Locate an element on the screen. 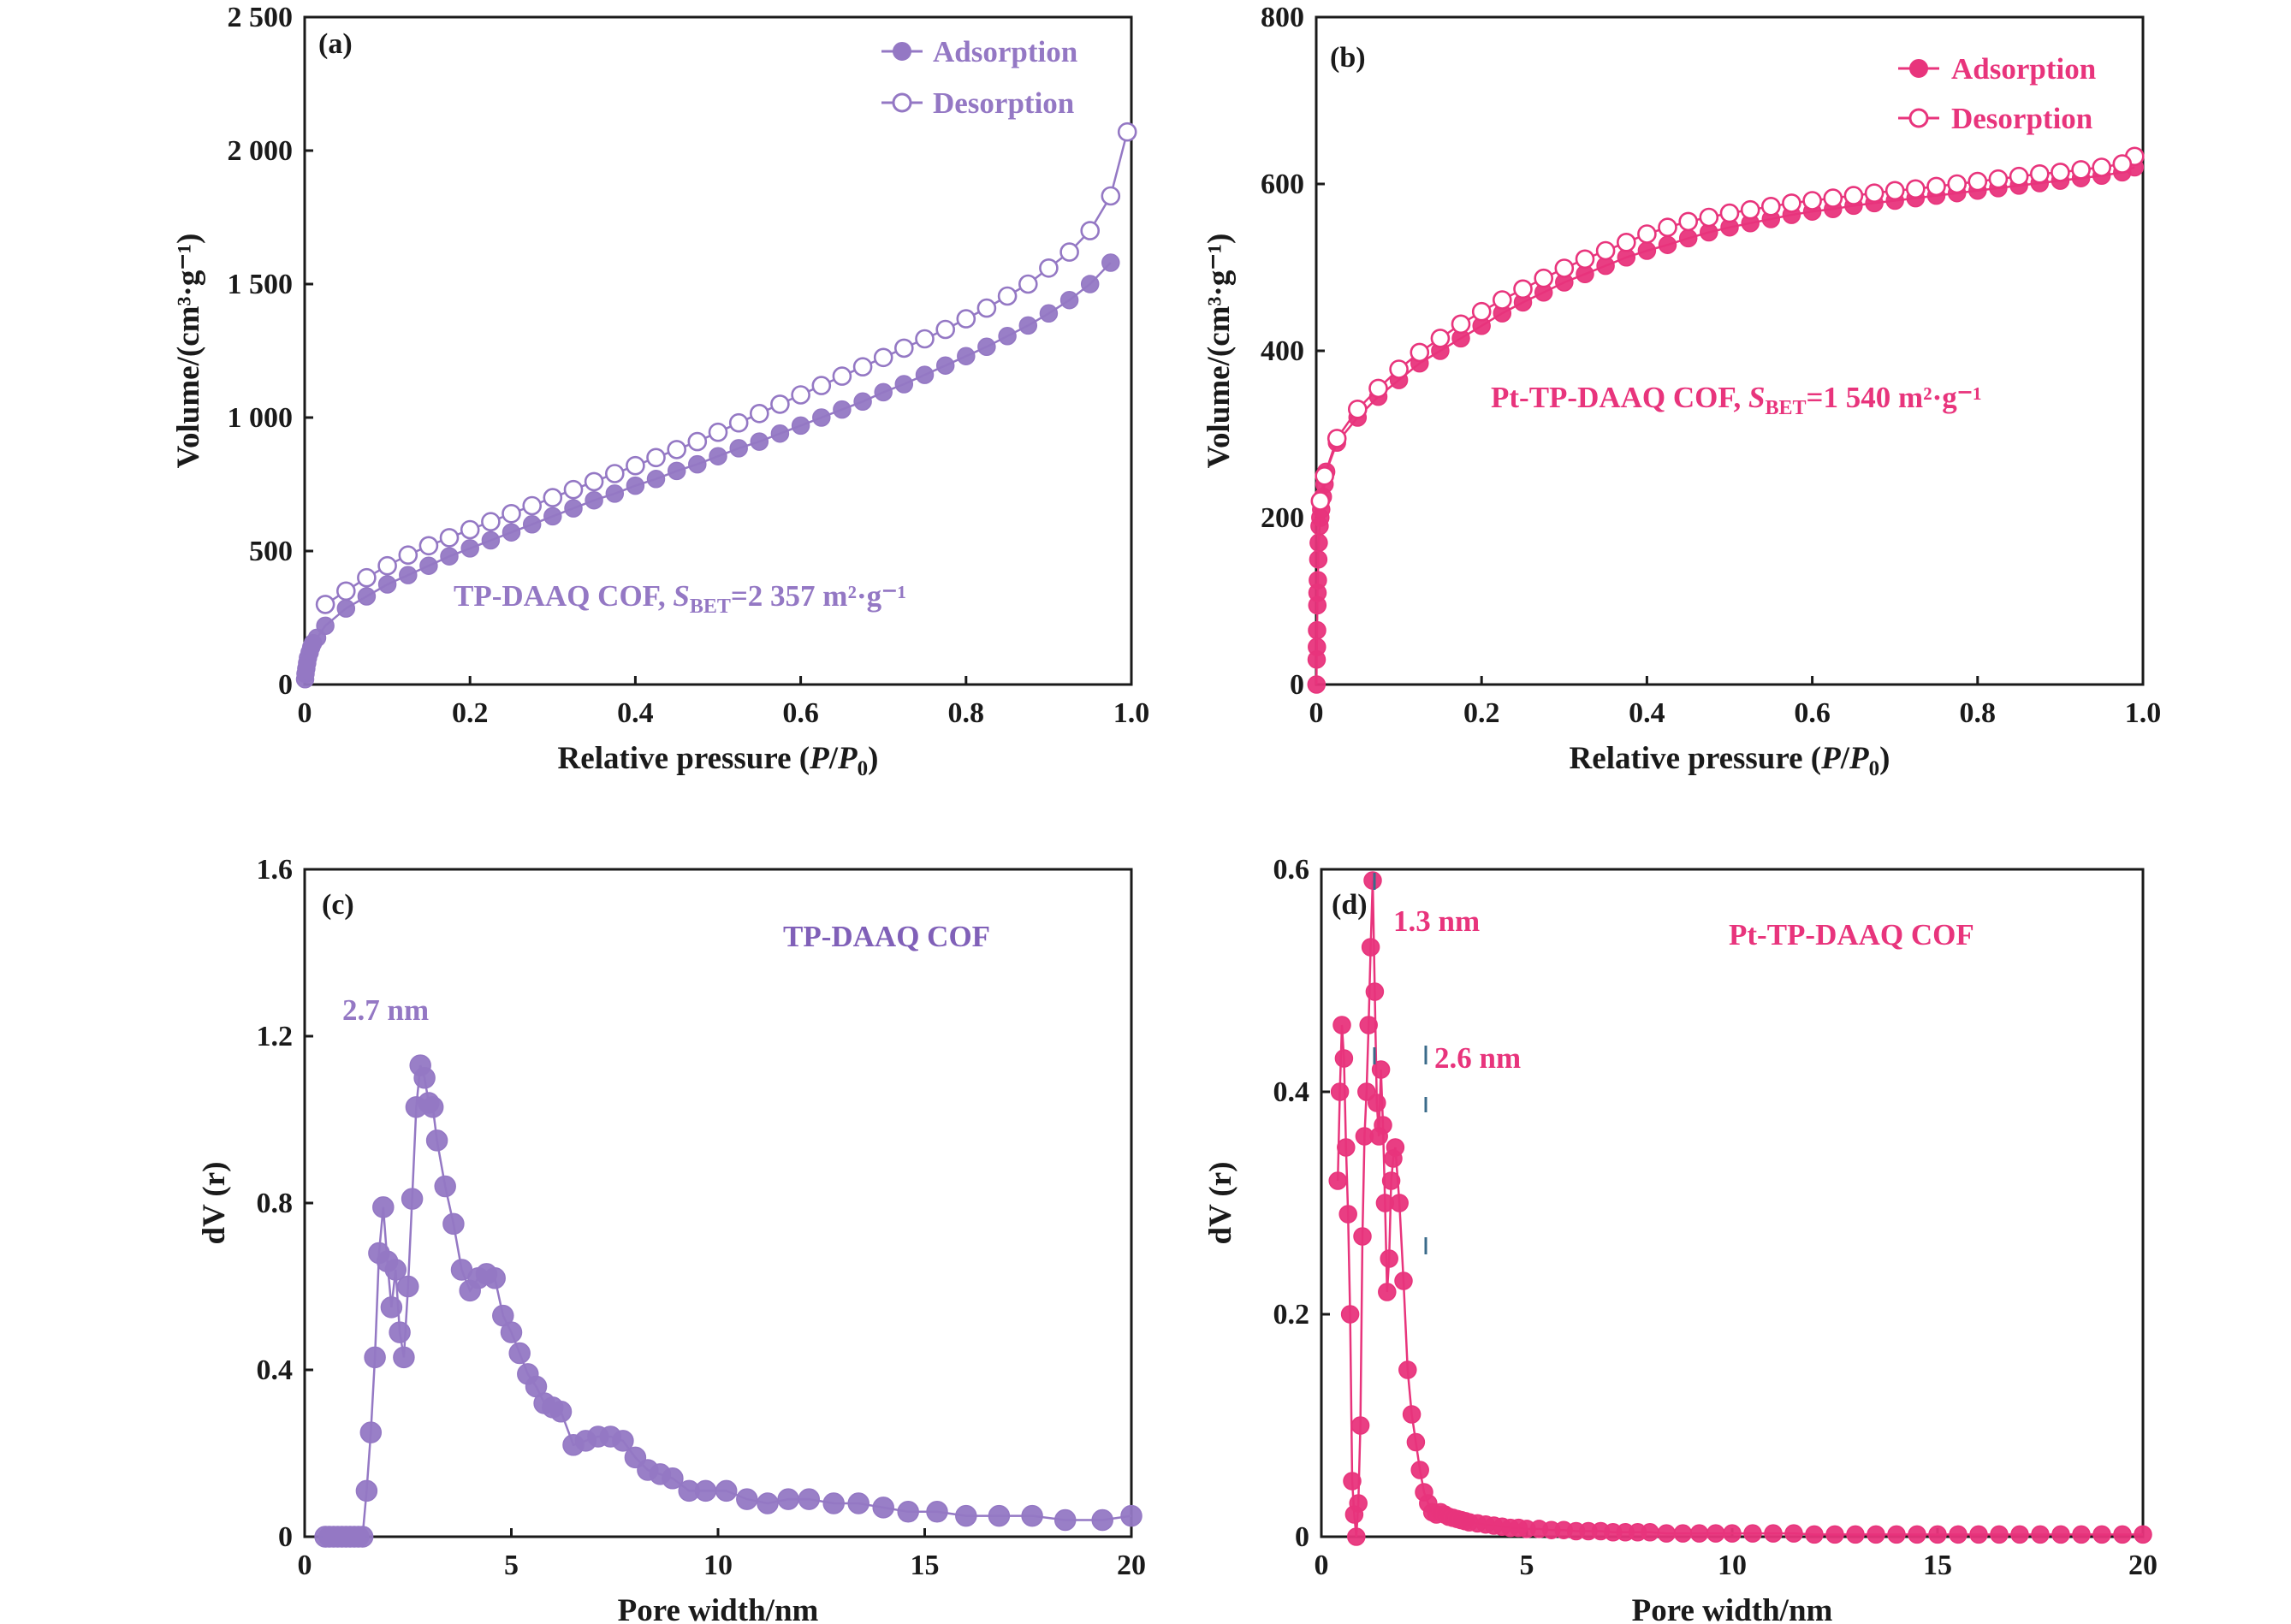  y-ticks-c: 0 0.4 0.8 1.2 1.6 is located at coordinates (285, 1203).